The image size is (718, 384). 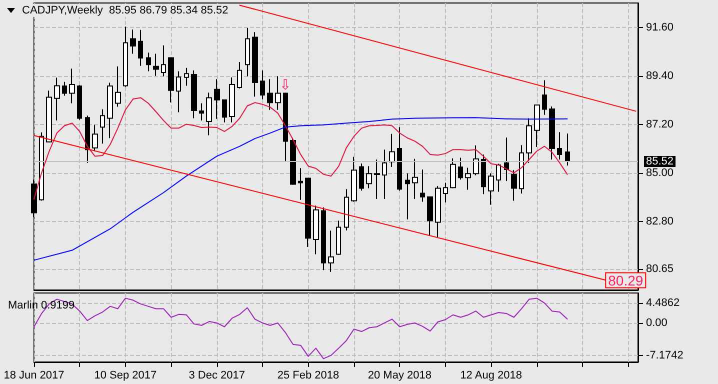 I want to click on chart-title: CADJPY,Weekly 85.95 86.79 85.34 85.52, so click(x=125, y=10).